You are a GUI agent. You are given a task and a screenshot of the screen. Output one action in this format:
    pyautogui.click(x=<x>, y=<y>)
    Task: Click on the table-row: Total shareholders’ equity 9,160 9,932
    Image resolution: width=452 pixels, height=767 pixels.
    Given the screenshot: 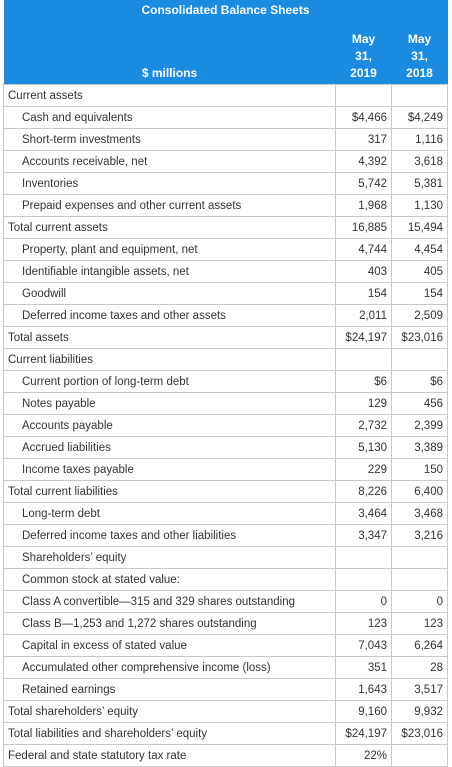 What is the action you would take?
    pyautogui.click(x=225, y=711)
    